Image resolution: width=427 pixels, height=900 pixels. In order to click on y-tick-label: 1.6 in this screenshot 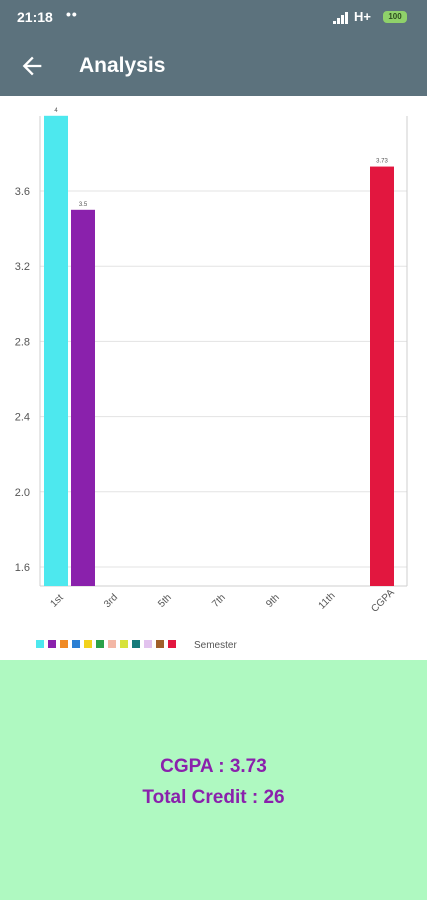, I will do `click(22, 568)`.